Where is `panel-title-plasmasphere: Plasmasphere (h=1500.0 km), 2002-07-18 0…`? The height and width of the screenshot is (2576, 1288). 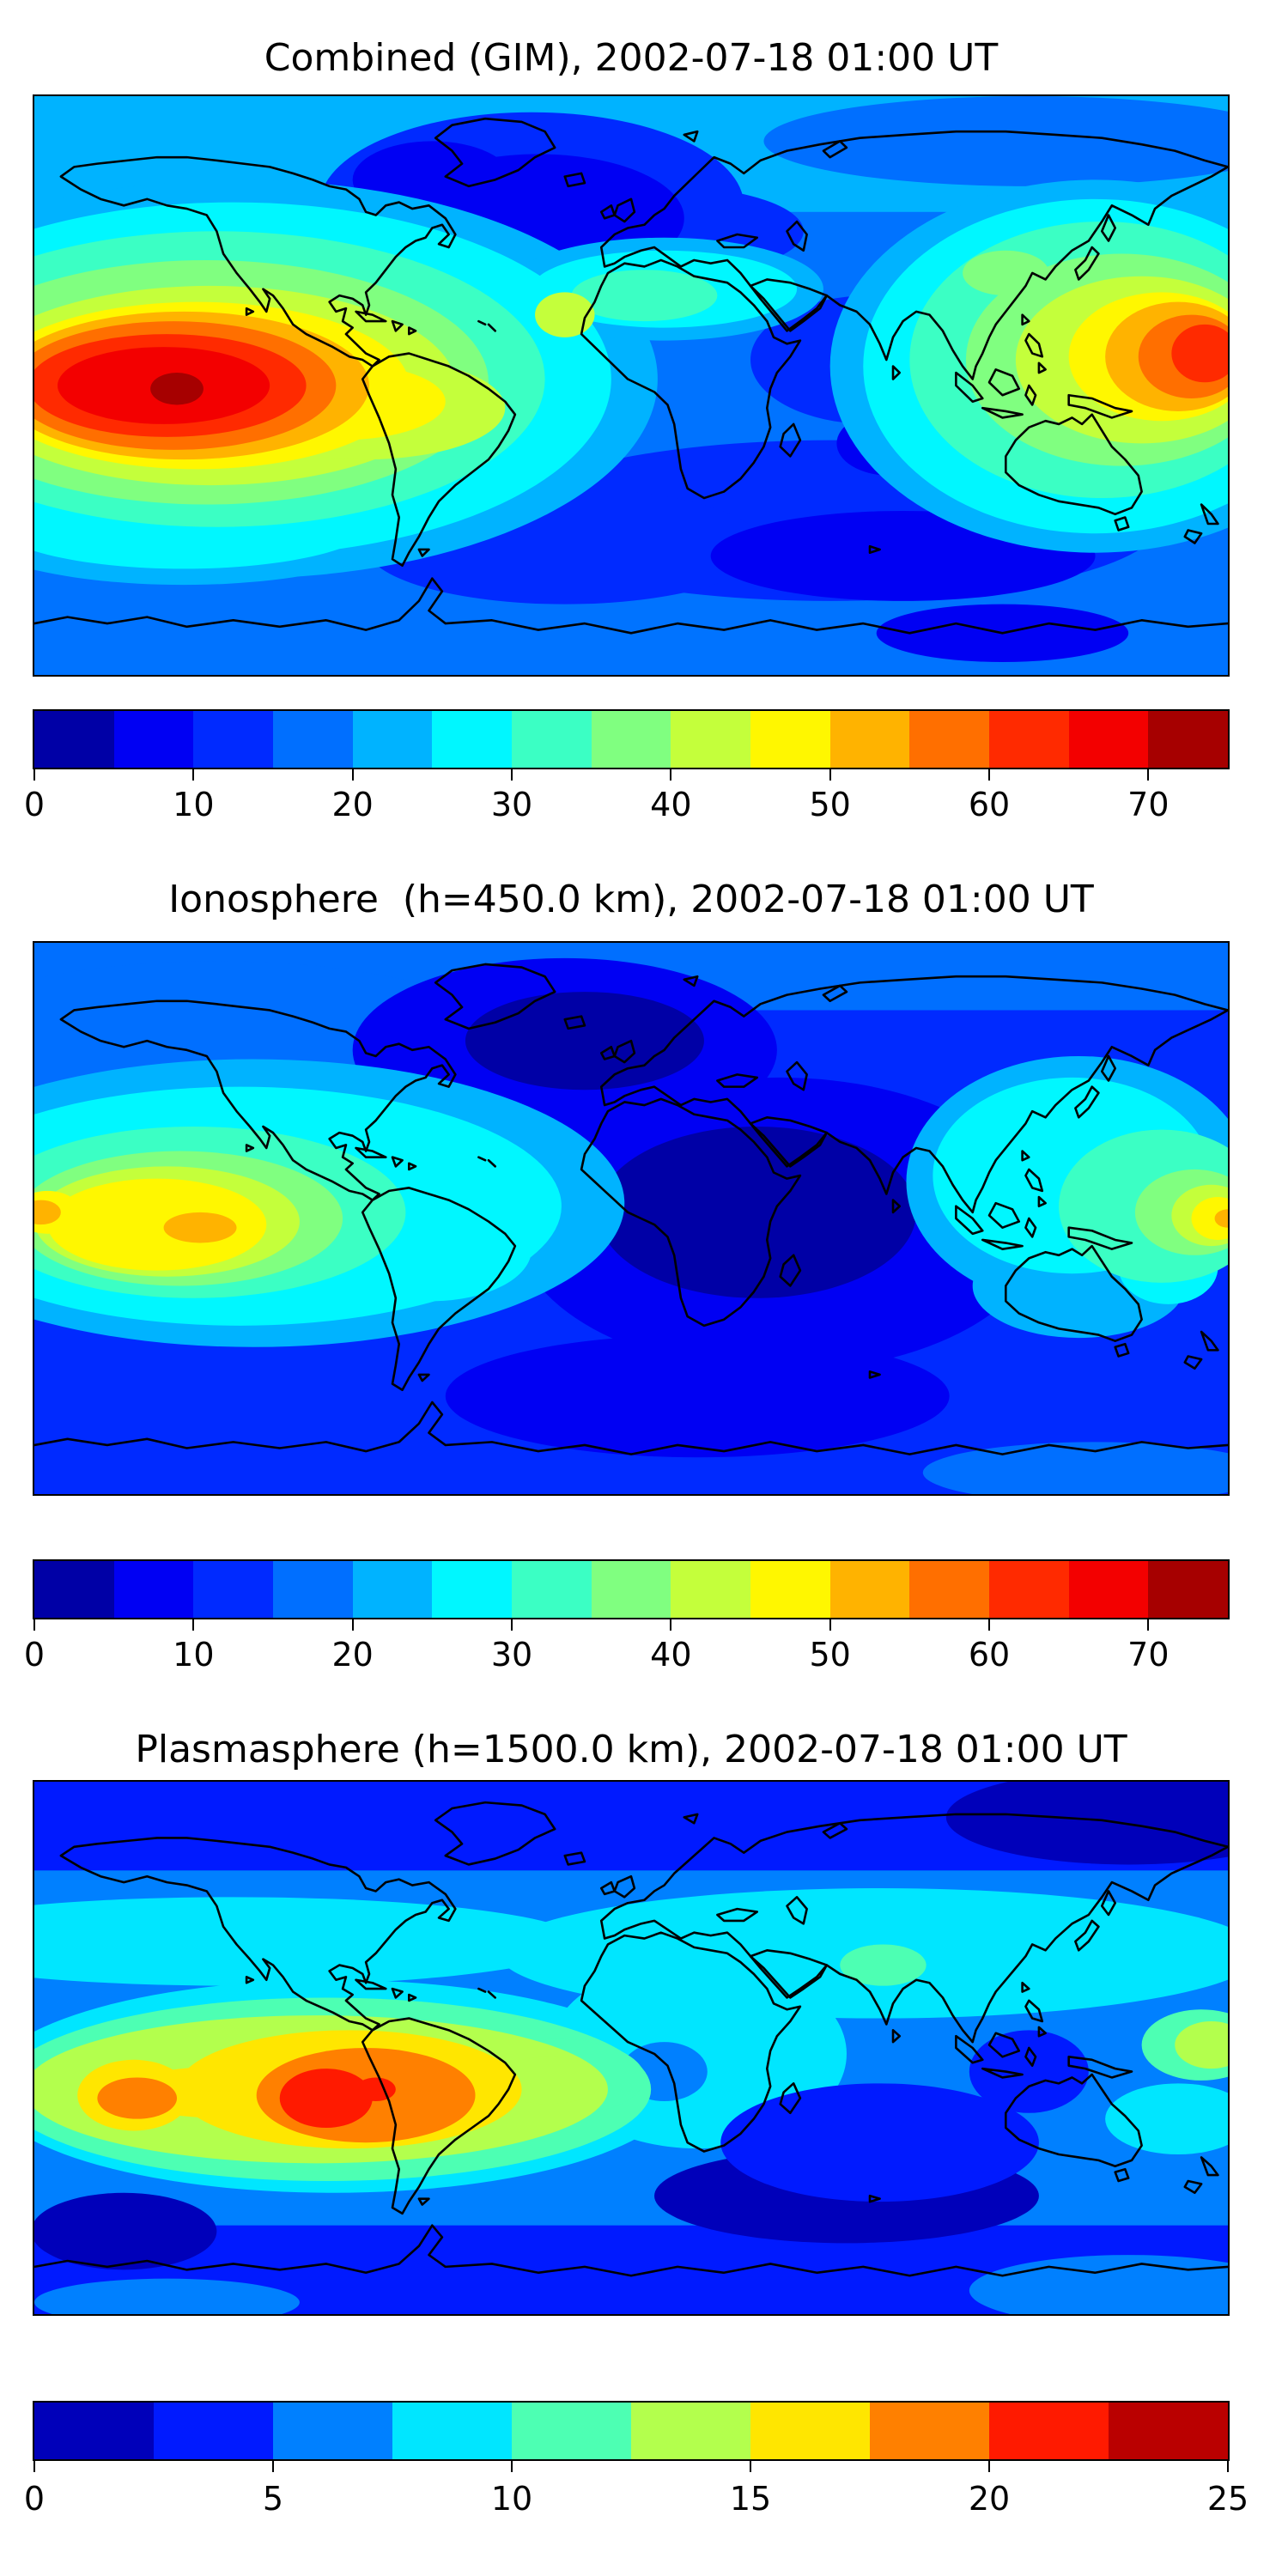 panel-title-plasmasphere: Plasmasphere (h=1500.0 km), 2002-07-18 0… is located at coordinates (631, 1749).